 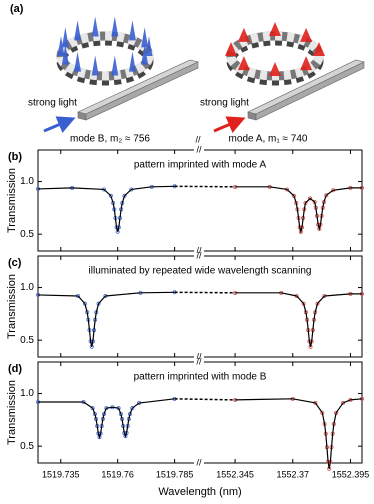 What do you see at coordinates (175, 474) in the screenshot?
I see `x-tick-label: 1519.785` at bounding box center [175, 474].